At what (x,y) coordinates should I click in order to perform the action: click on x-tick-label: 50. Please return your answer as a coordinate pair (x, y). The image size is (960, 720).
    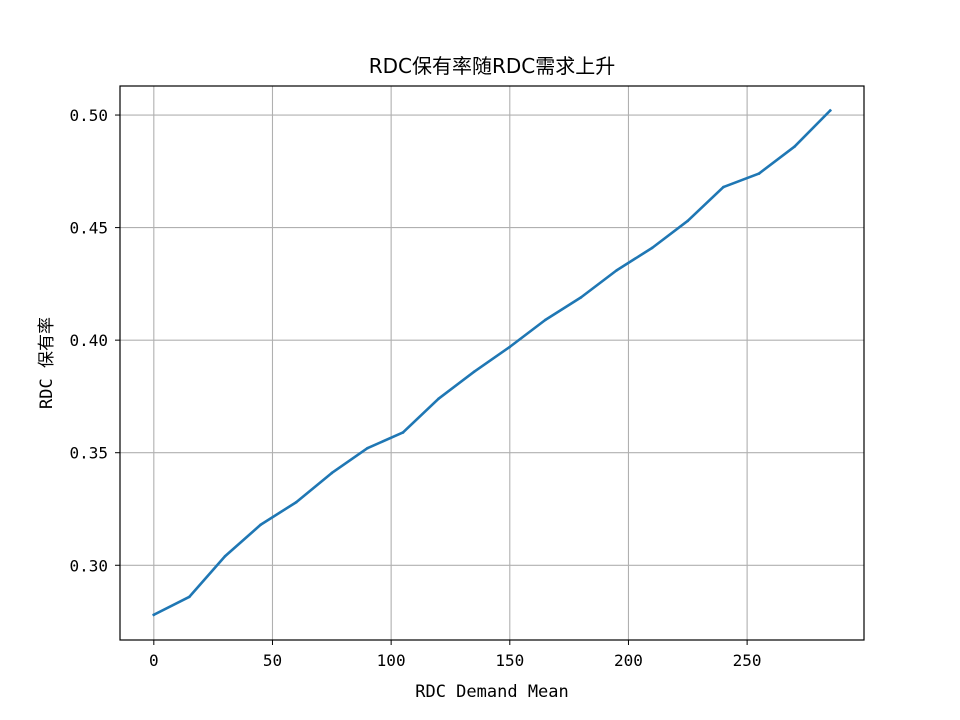
    Looking at the image, I should click on (272, 660).